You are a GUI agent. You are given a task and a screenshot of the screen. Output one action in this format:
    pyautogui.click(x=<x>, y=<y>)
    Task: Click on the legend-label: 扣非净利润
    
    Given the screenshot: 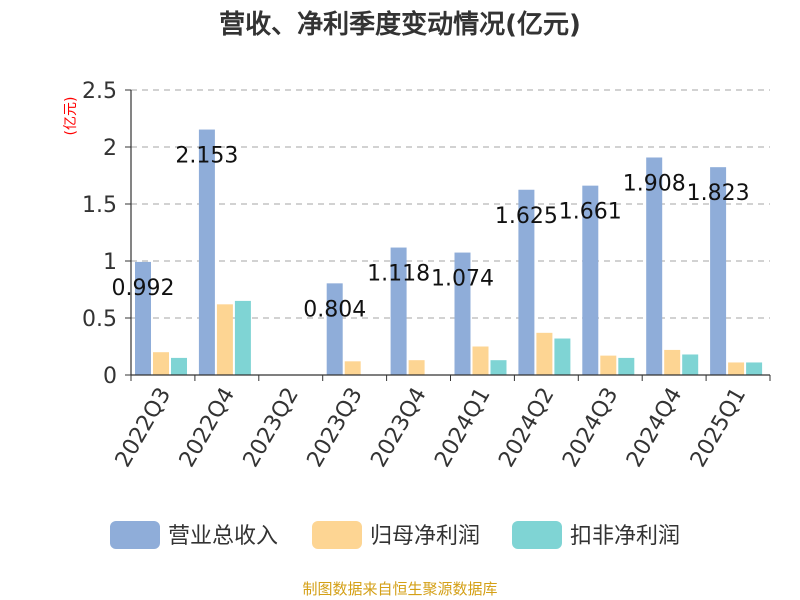 What is the action you would take?
    pyautogui.click(x=625, y=536)
    